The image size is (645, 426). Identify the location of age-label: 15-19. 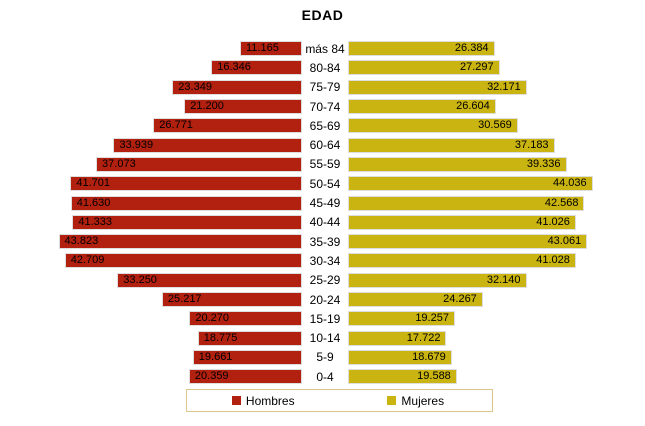
(325, 318).